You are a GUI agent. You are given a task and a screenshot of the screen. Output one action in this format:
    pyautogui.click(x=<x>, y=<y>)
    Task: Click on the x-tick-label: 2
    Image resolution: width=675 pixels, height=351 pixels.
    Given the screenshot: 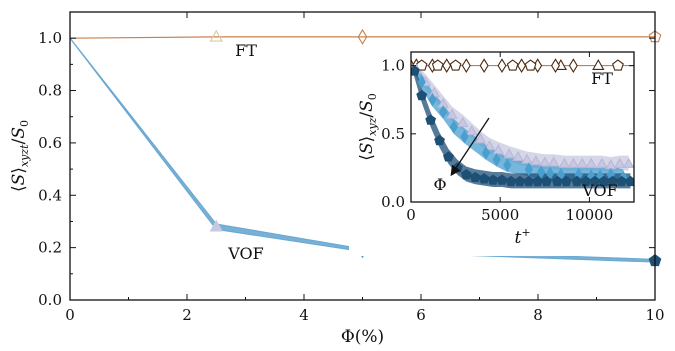 What is the action you would take?
    pyautogui.click(x=187, y=315)
    